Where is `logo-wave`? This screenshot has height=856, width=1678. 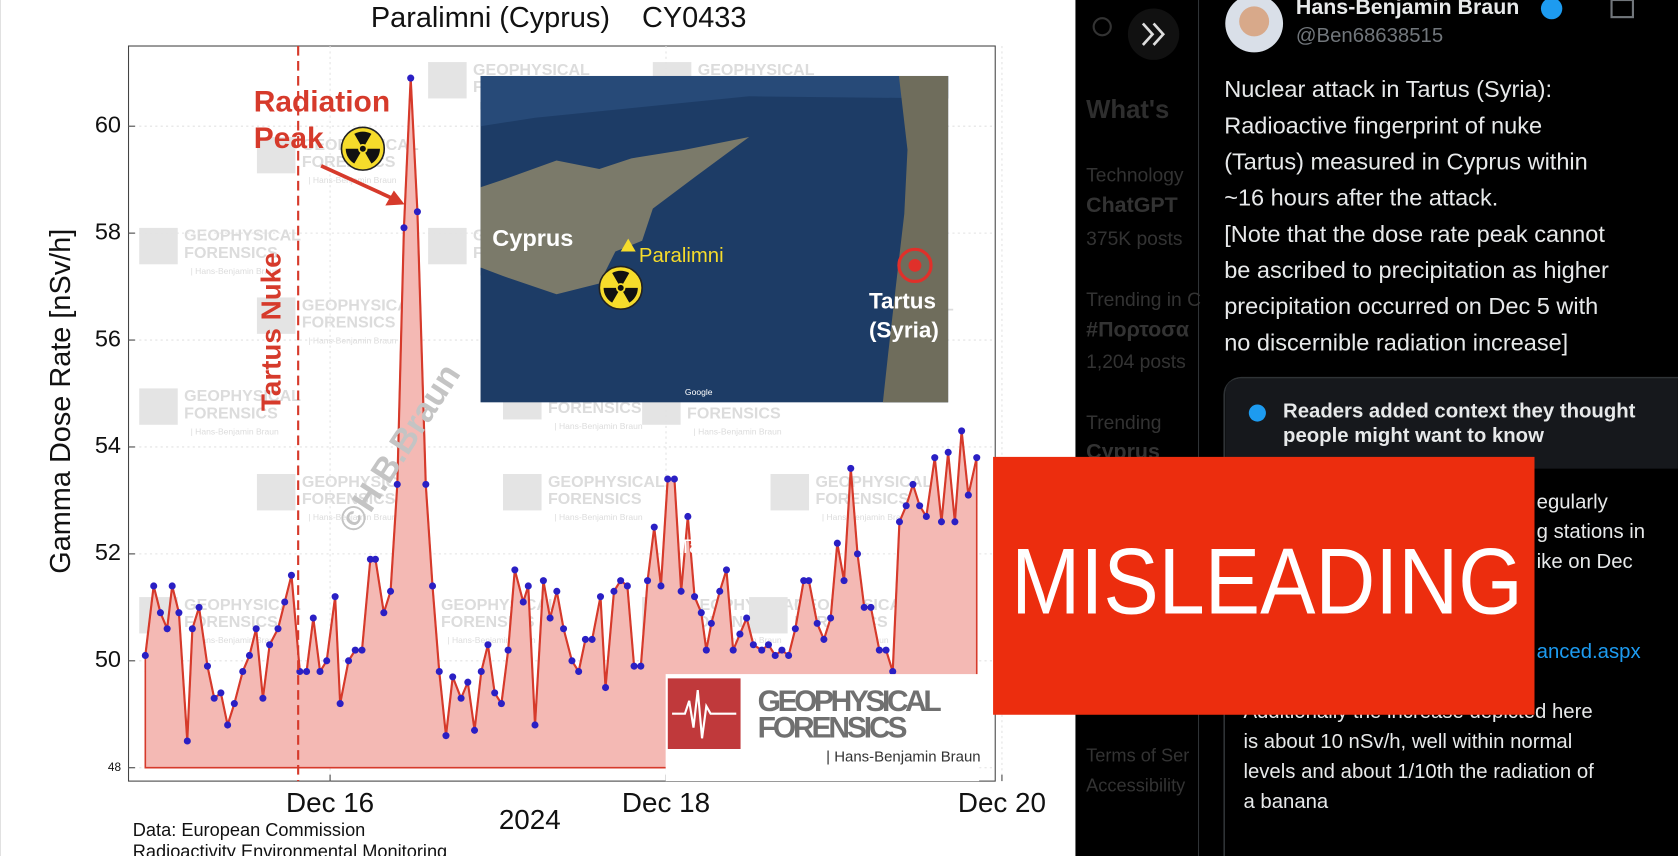
logo-wave is located at coordinates (704, 714).